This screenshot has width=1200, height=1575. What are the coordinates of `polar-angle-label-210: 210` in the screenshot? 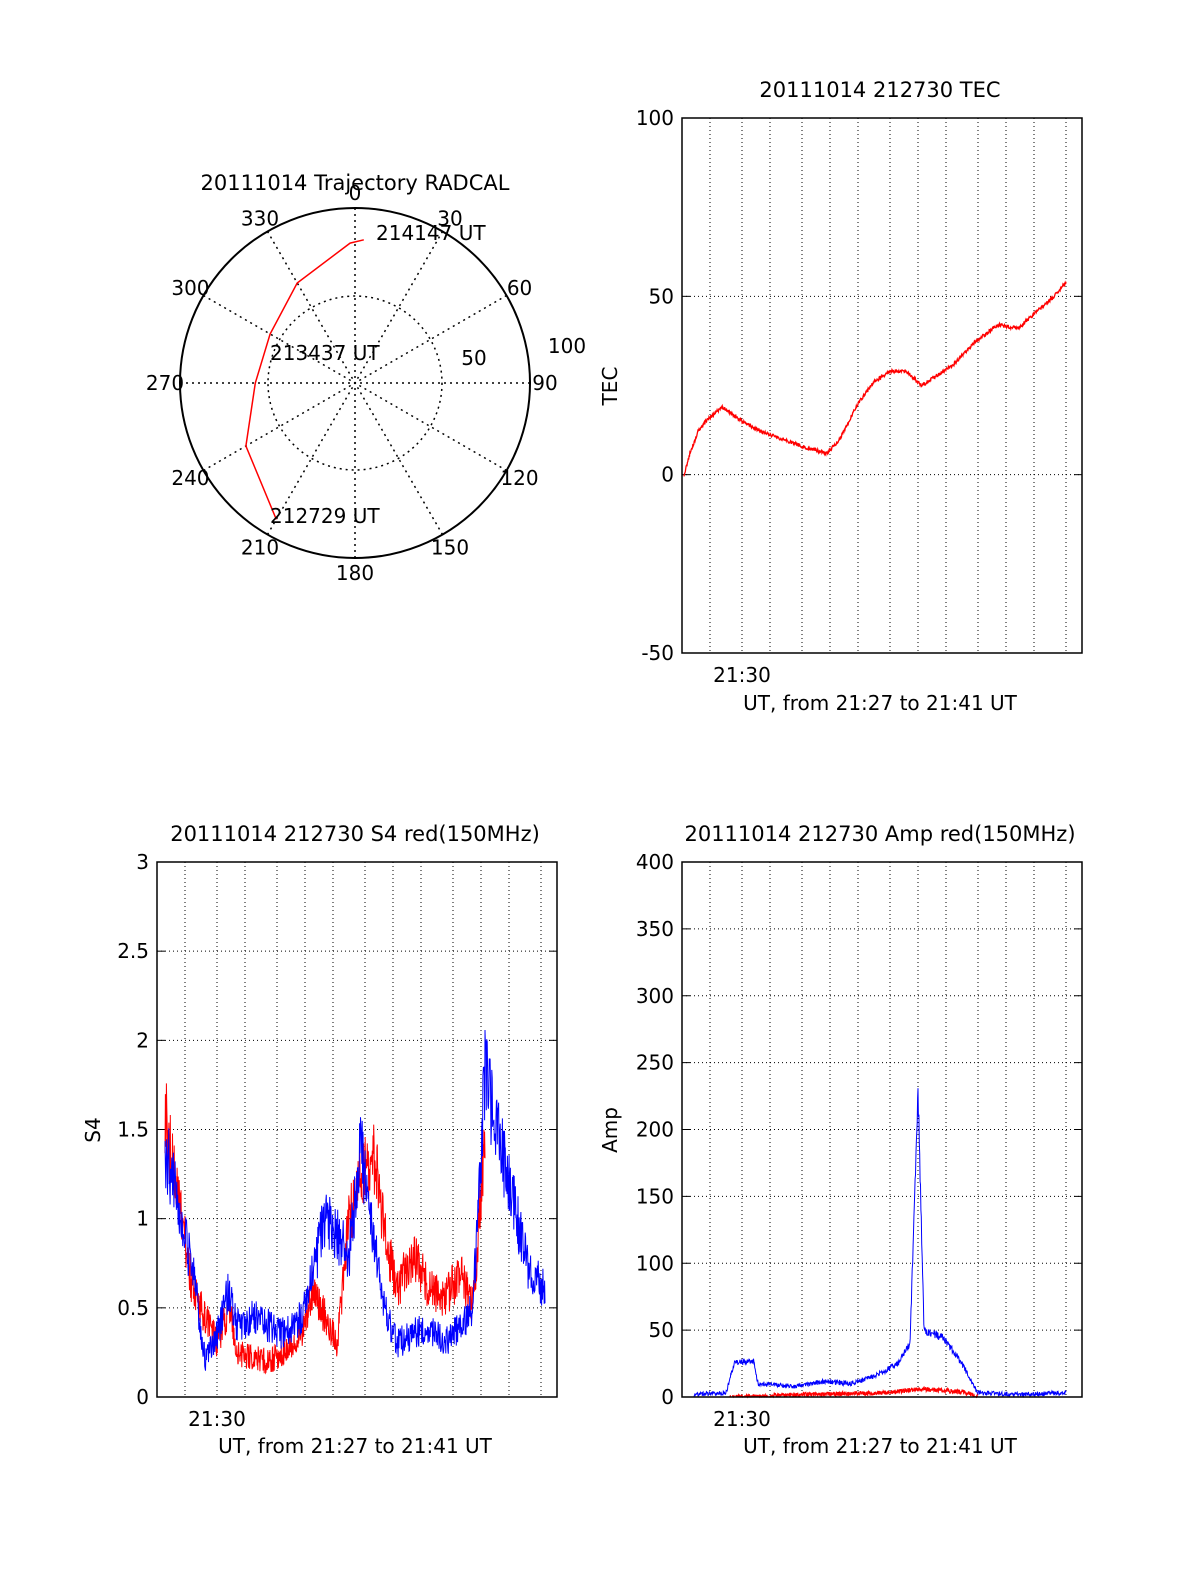 It's located at (260, 548).